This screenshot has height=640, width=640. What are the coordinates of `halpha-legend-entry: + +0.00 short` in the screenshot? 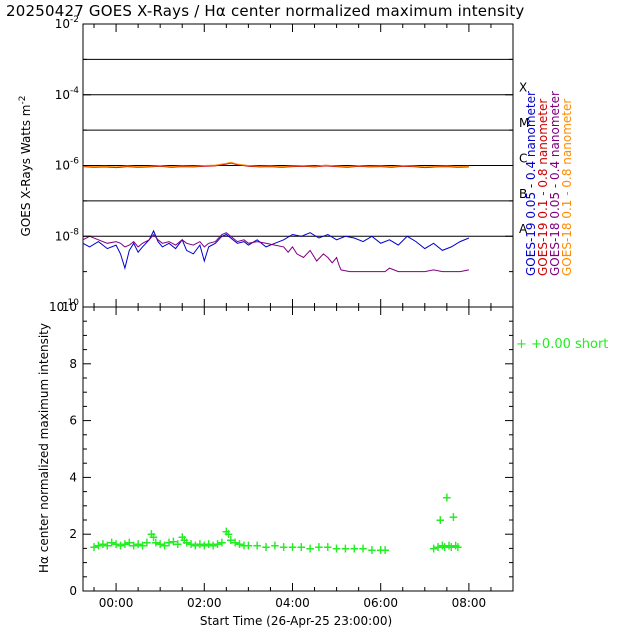 It's located at (562, 344).